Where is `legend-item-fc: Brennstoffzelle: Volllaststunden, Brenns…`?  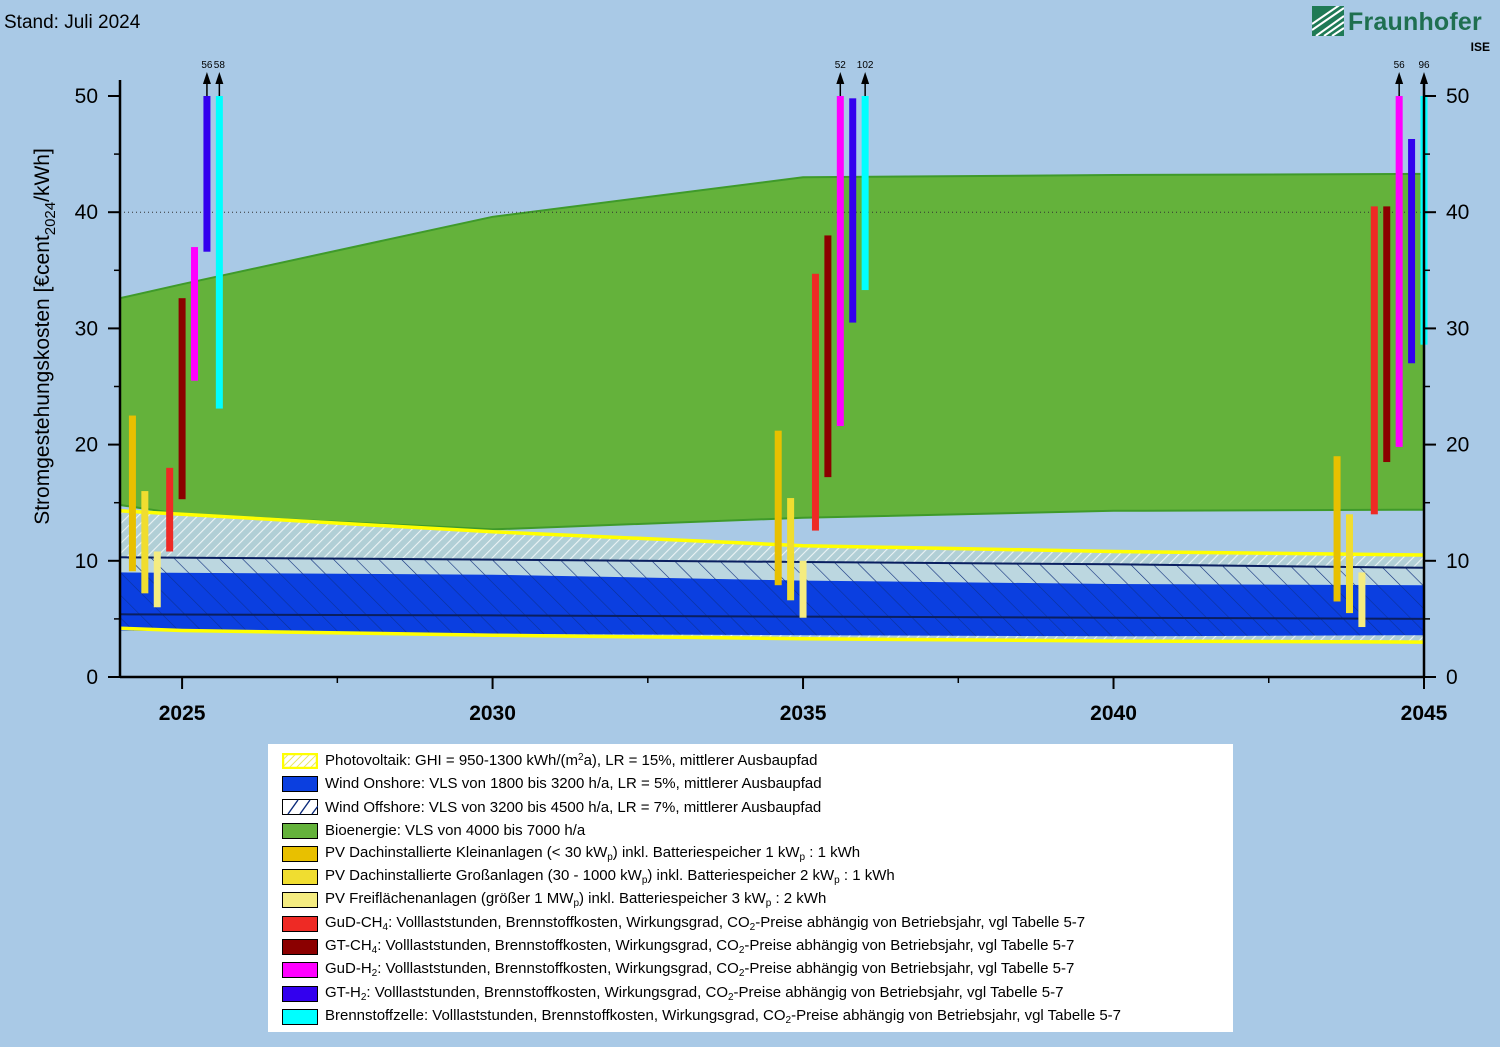 legend-item-fc: Brennstoffzelle: Volllaststunden, Brenns… is located at coordinates (757, 1016).